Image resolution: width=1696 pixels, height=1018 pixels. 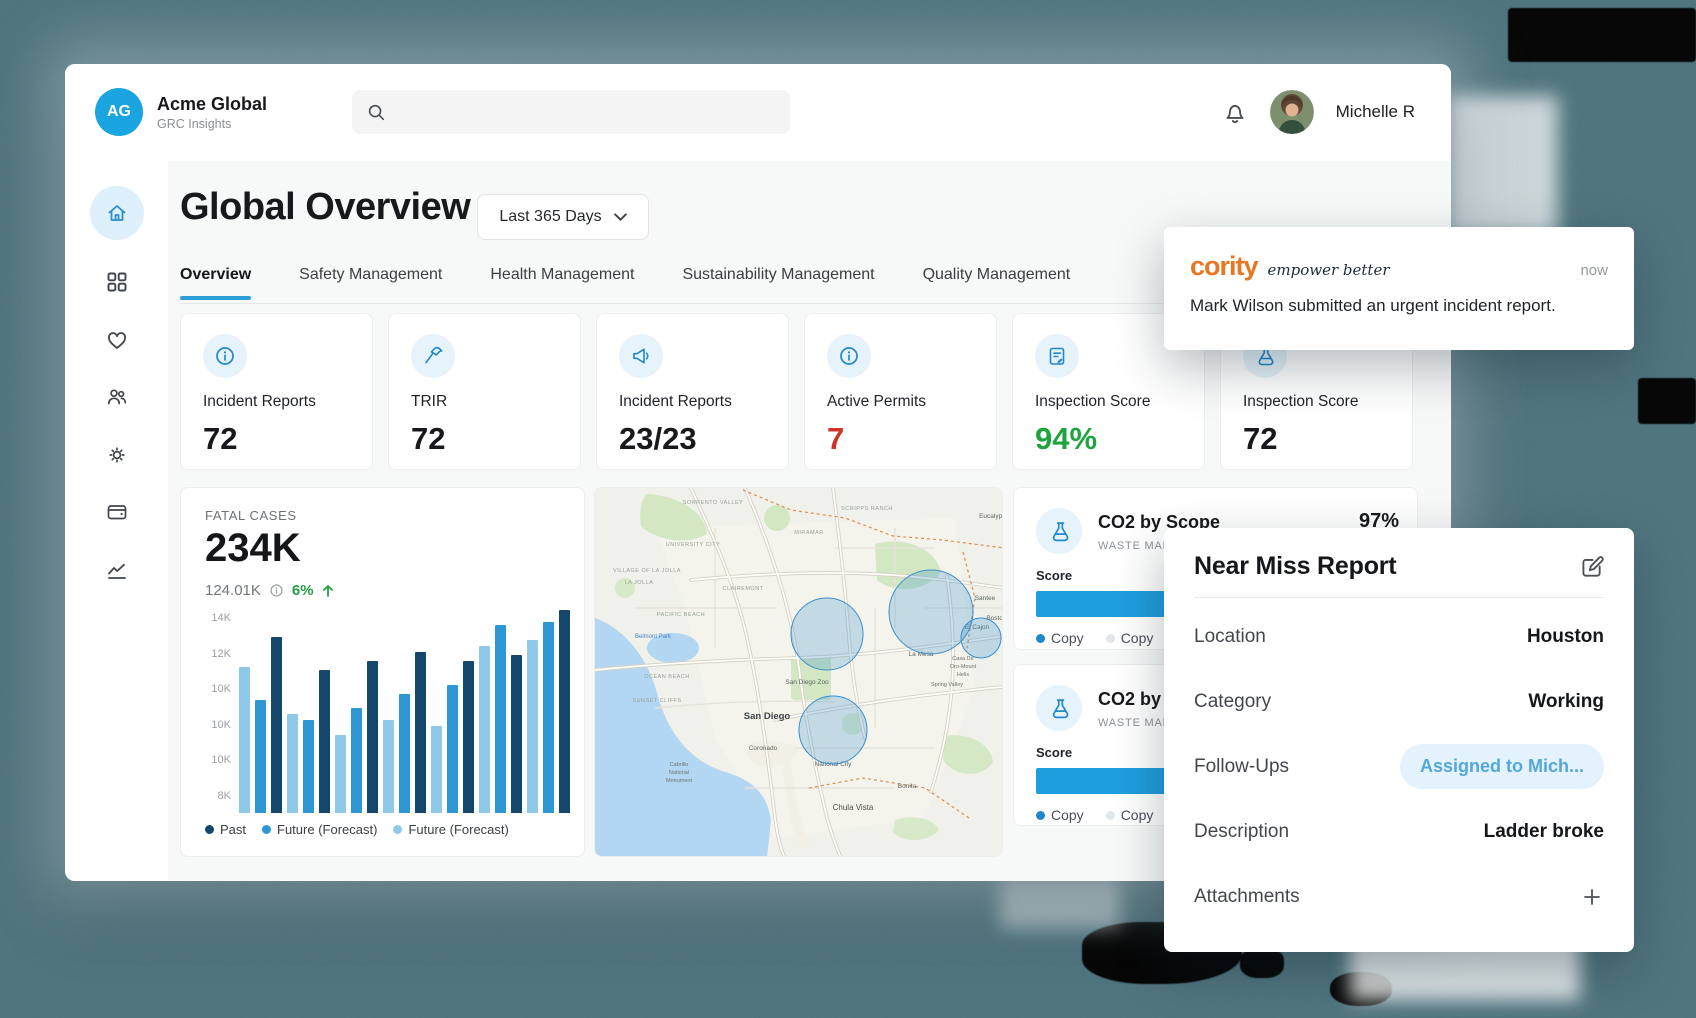 What do you see at coordinates (233, 829) in the screenshot?
I see `legend-label: Past` at bounding box center [233, 829].